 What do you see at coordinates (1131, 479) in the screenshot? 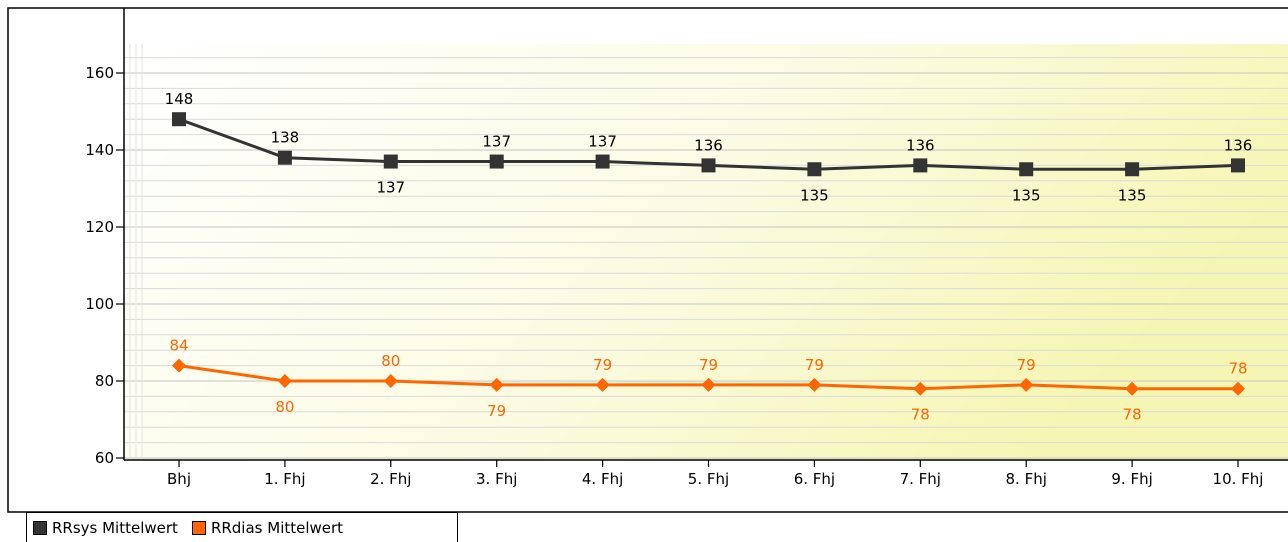
I see `x-tick-label: 9. Fhj` at bounding box center [1131, 479].